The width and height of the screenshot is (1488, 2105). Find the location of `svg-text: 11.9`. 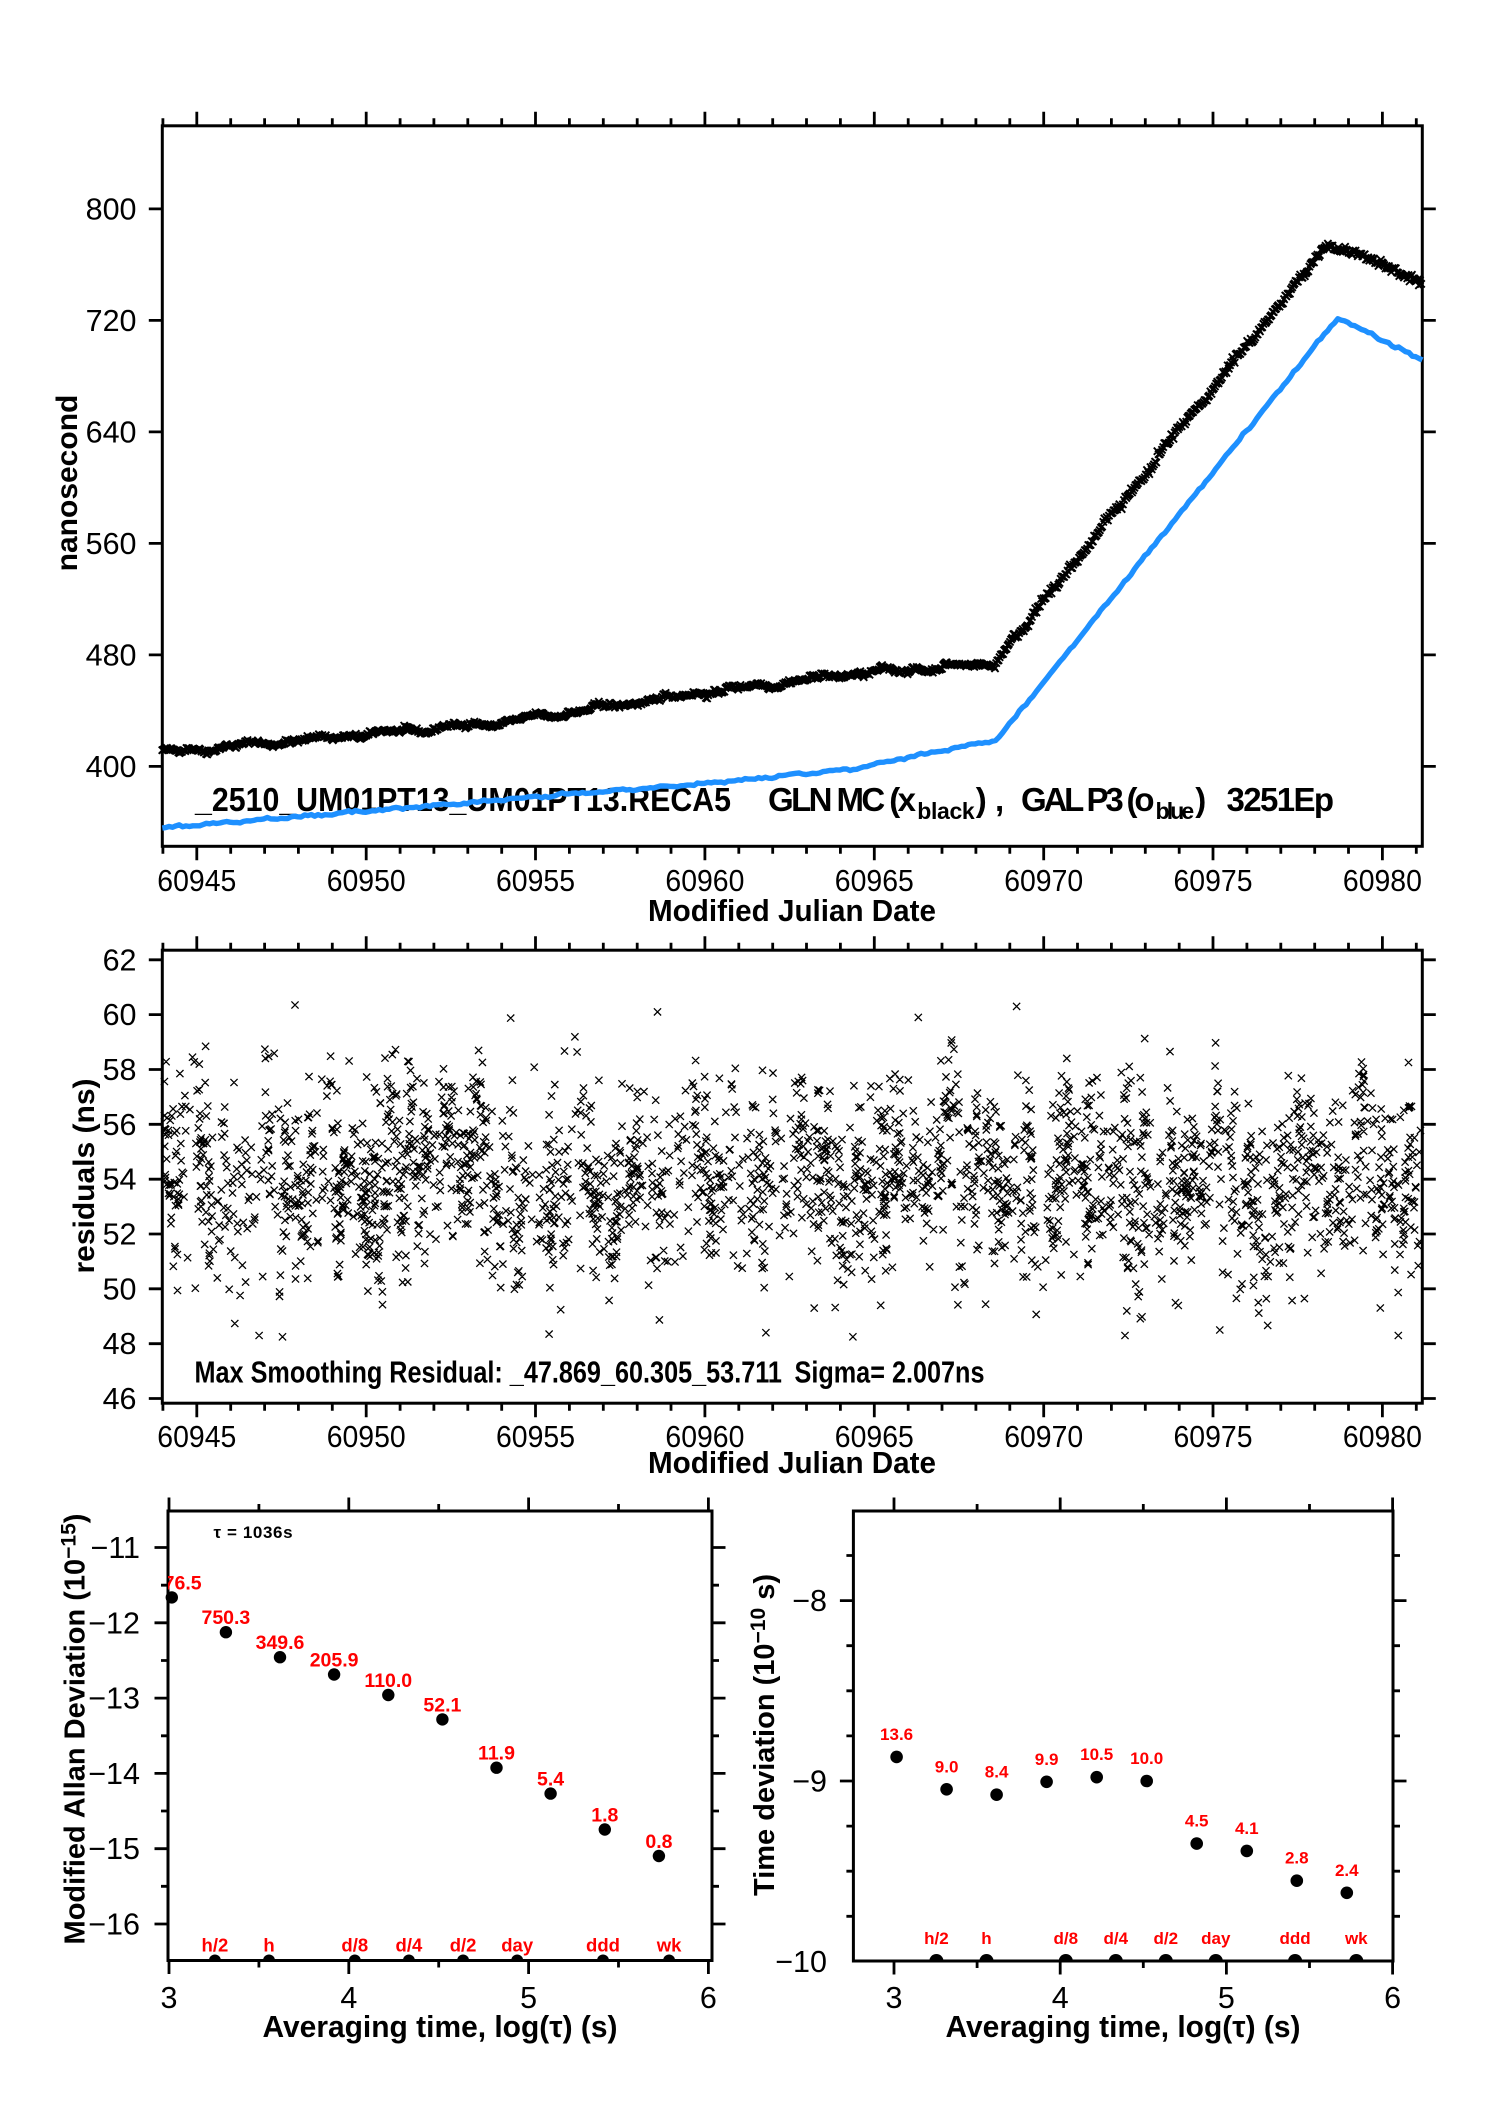

svg-text: 11.9 is located at coordinates (496, 1754).